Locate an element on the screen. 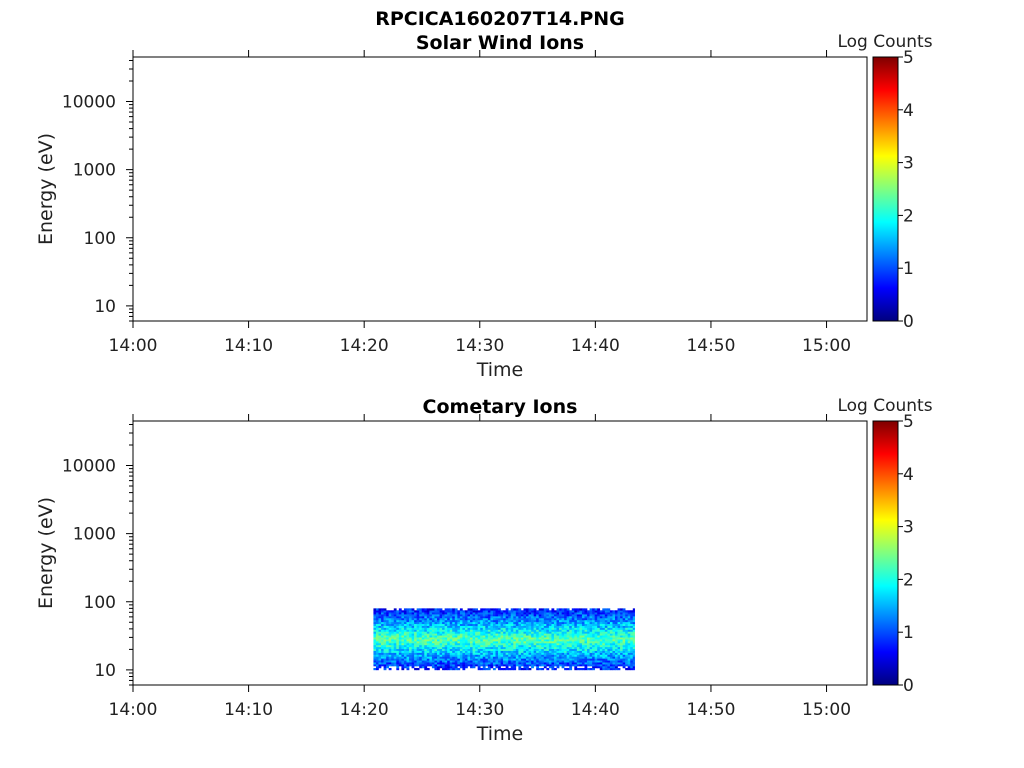 The width and height of the screenshot is (1024, 768). x-tick-label: 14:50 is located at coordinates (710, 346).